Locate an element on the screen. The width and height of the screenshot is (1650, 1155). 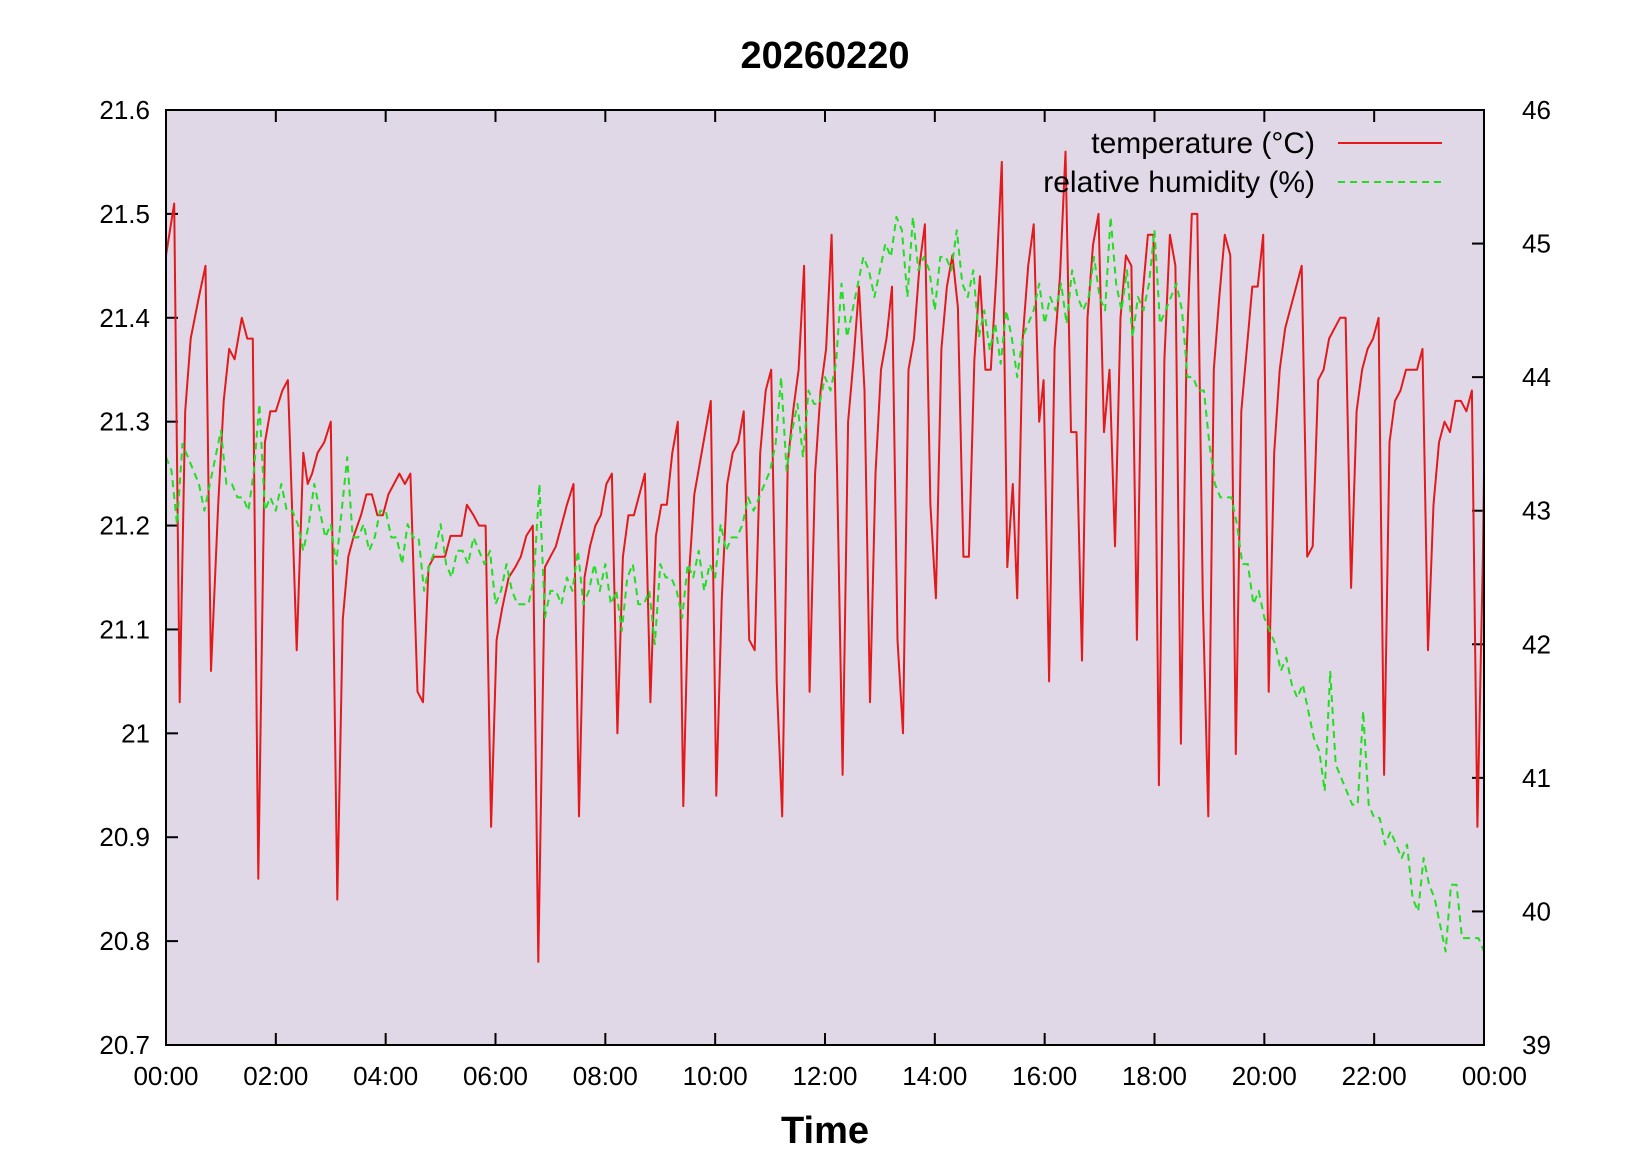
y-tick-label: 21.6 is located at coordinates (124, 110).